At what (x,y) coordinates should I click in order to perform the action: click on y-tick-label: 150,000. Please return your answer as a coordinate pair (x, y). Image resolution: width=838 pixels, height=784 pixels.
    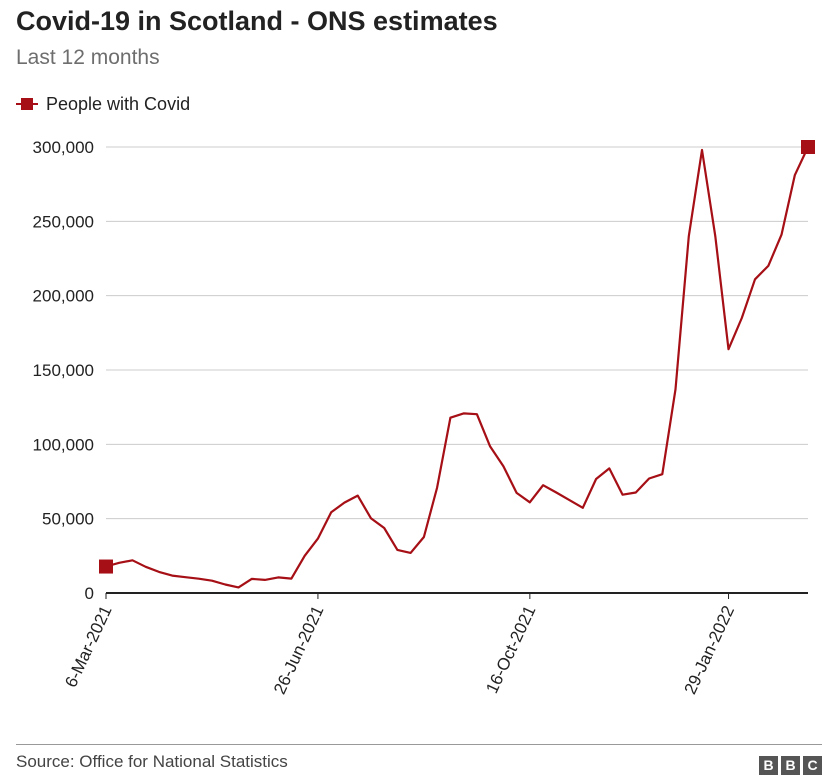
    Looking at the image, I should click on (63, 370).